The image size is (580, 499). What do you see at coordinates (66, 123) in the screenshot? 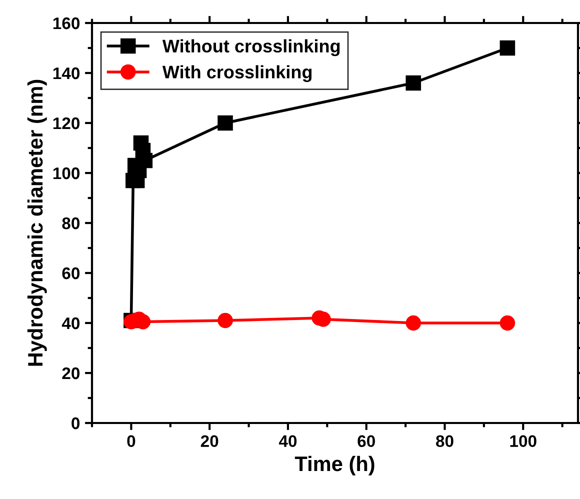
I see `y-tick-label: 120` at bounding box center [66, 123].